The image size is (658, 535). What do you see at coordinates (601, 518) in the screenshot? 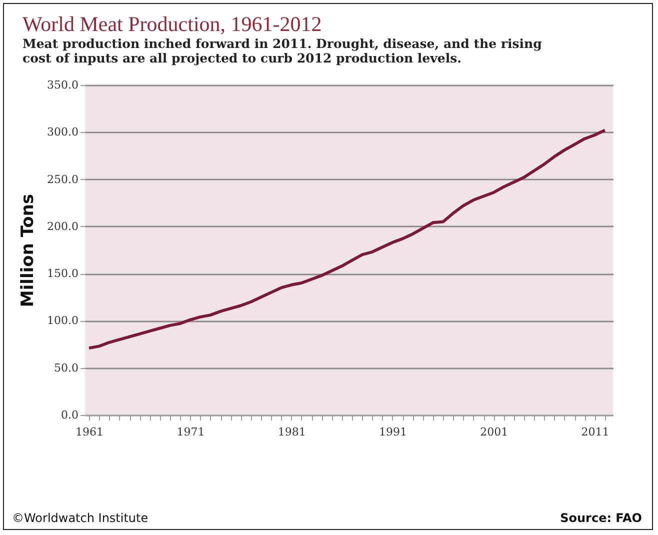
I see `source-note: Source: FAO` at bounding box center [601, 518].